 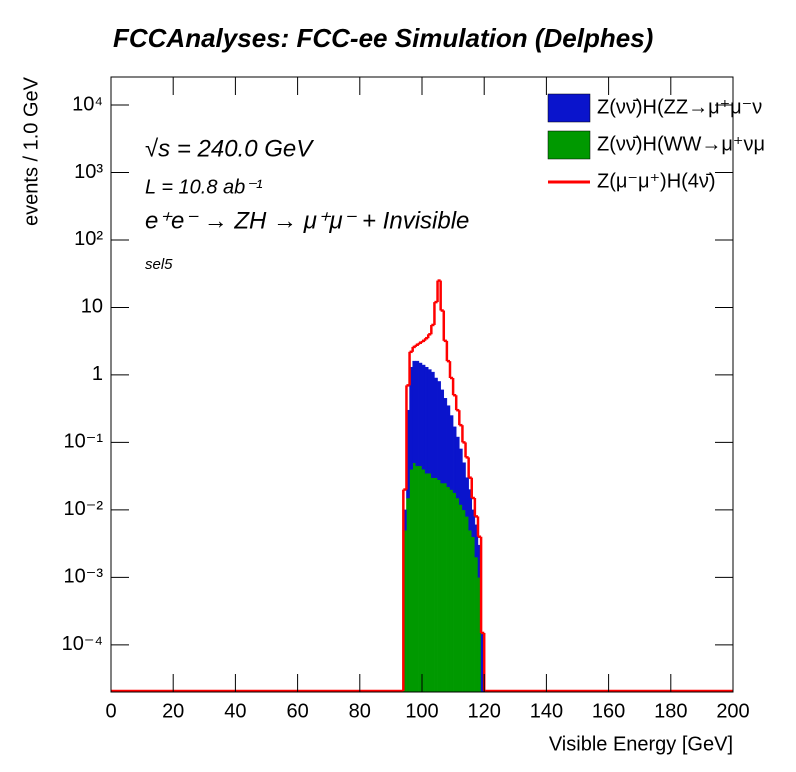 What do you see at coordinates (88, 239) in the screenshot?
I see `y-tick-label: 10²` at bounding box center [88, 239].